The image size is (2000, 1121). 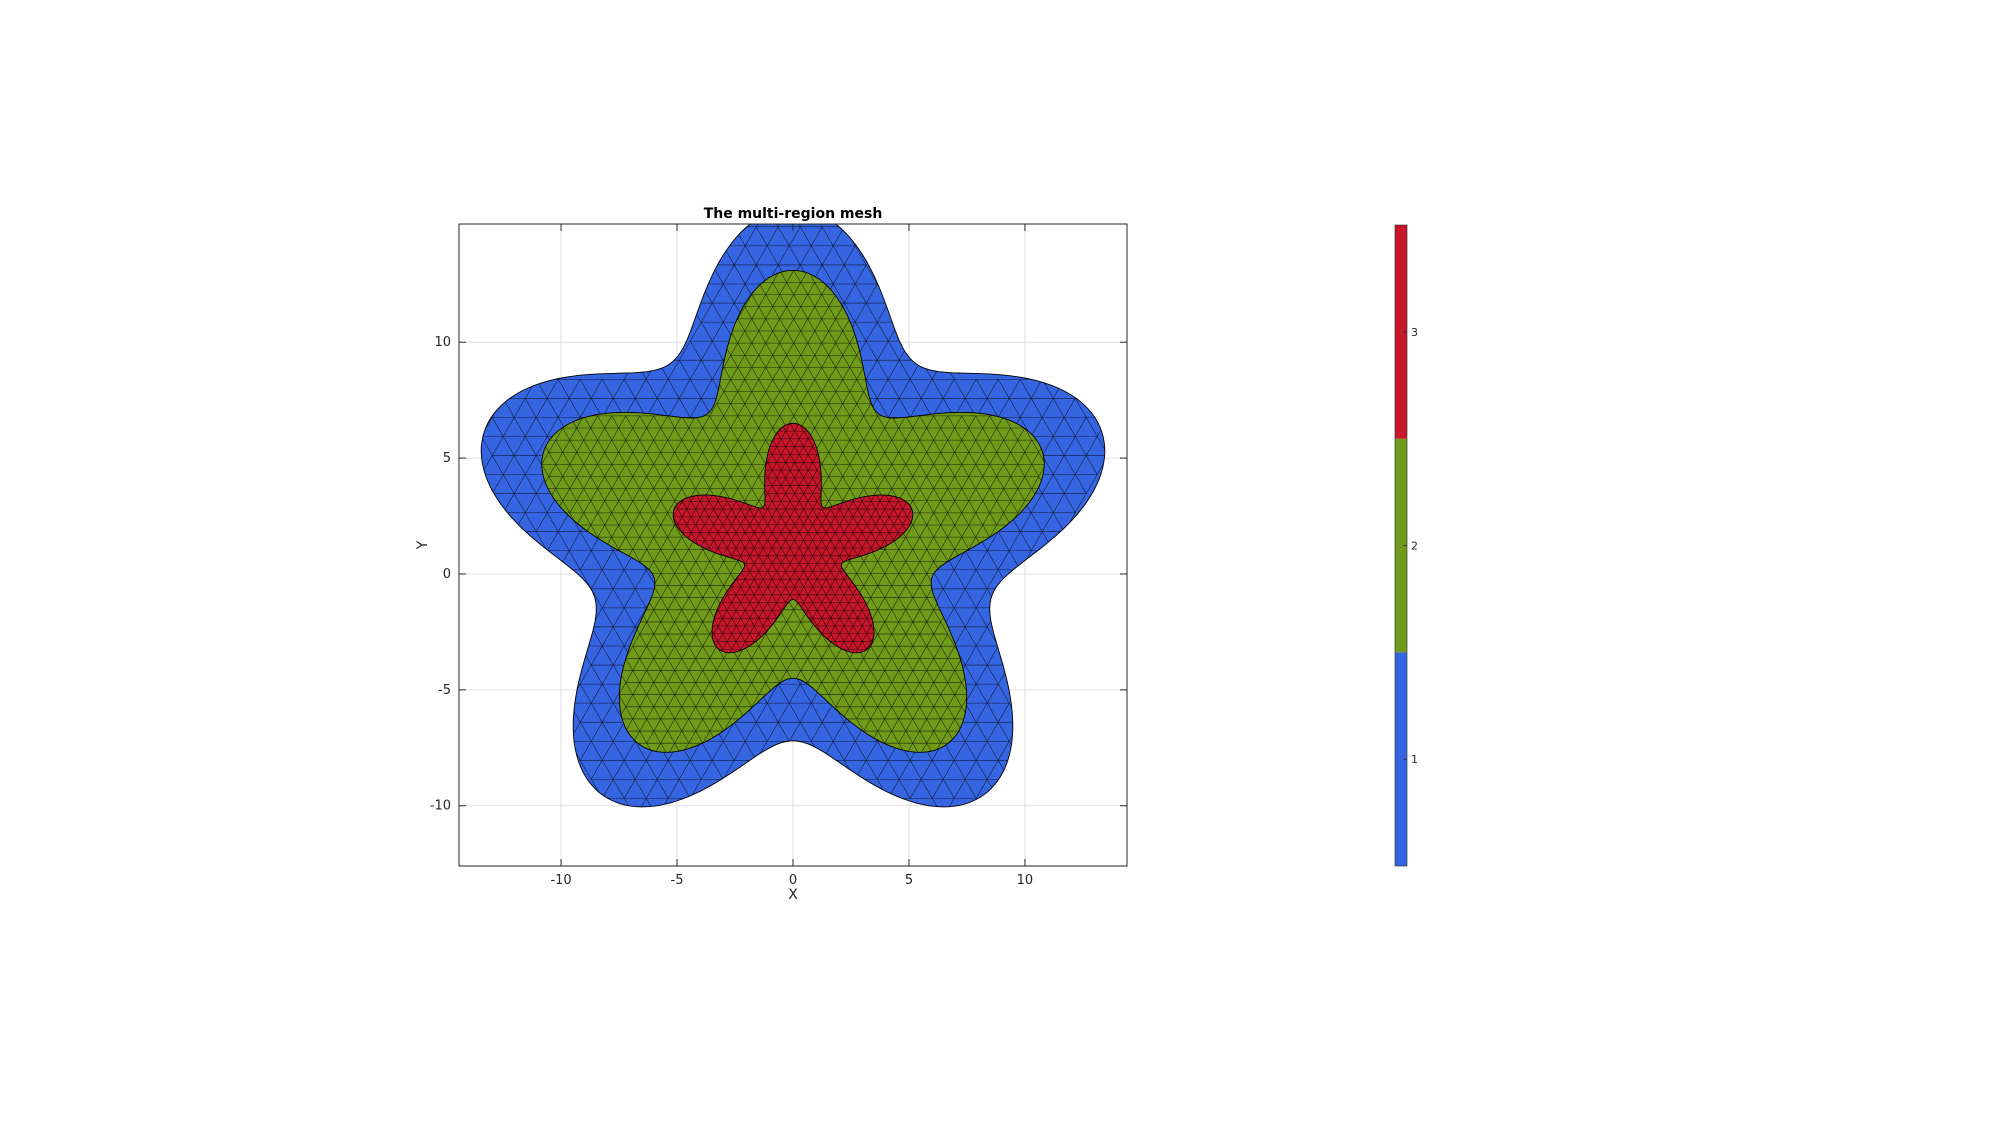 I want to click on y-tick-label: -10, so click(x=440, y=806).